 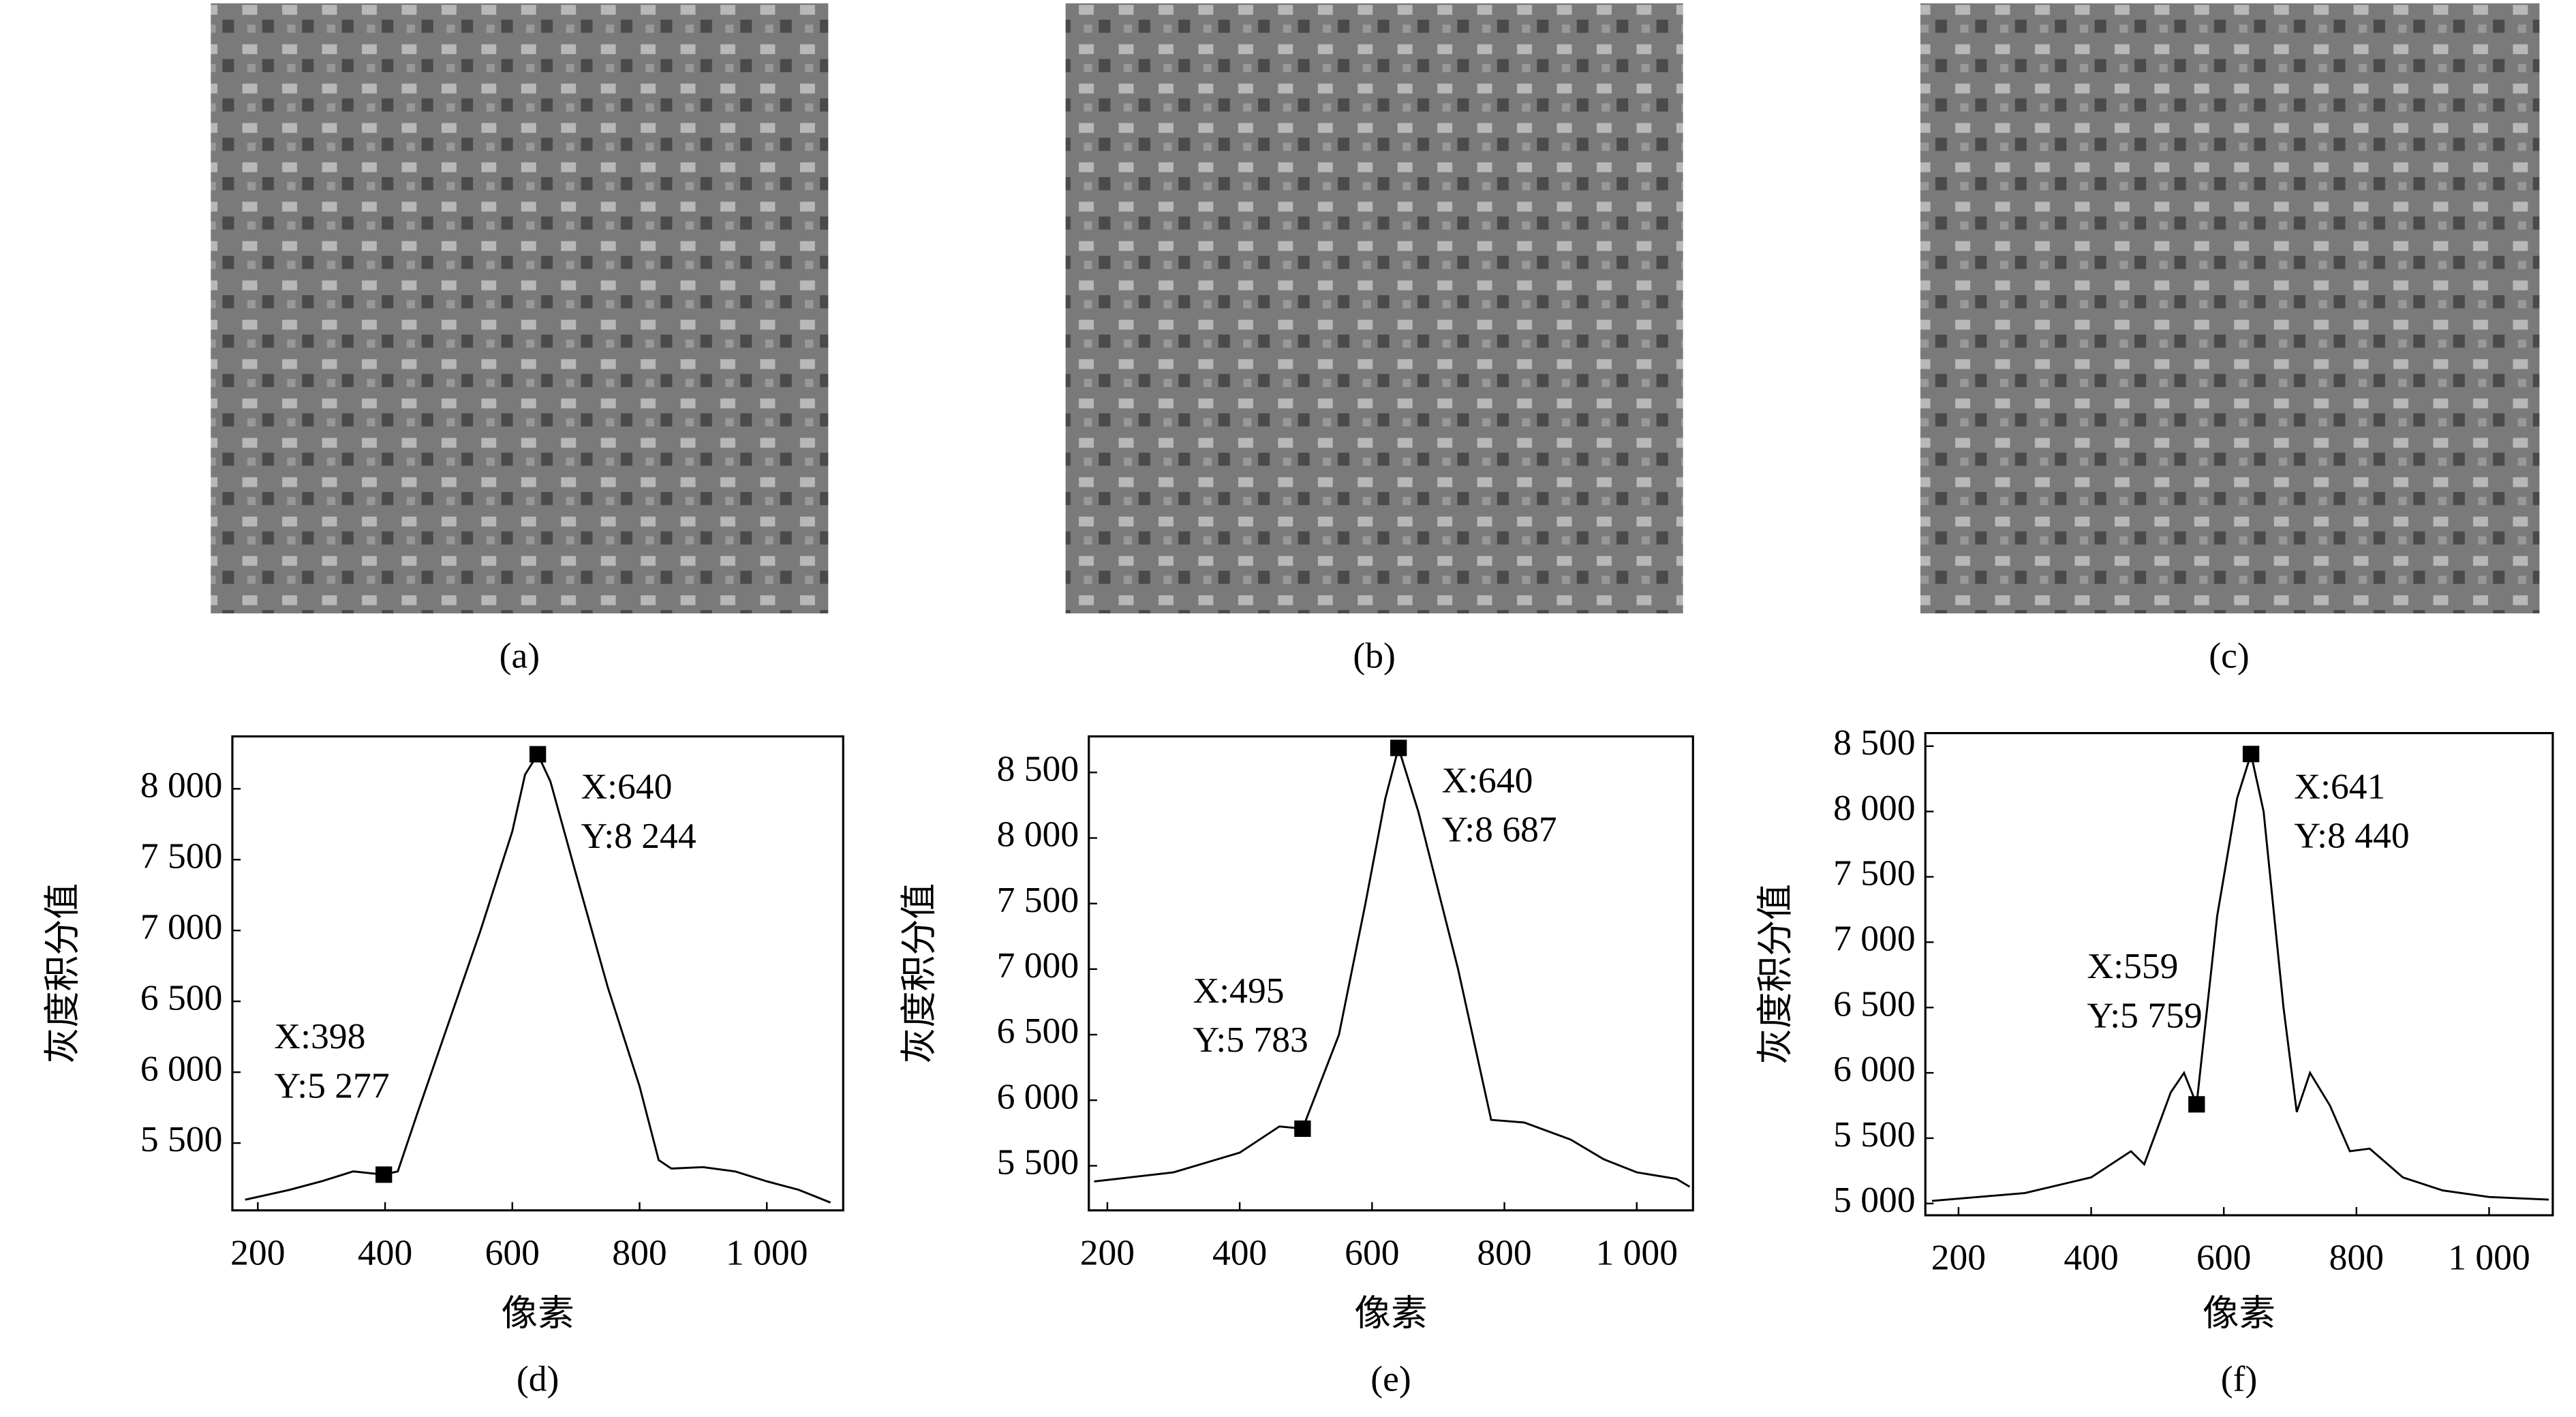 What do you see at coordinates (331, 1086) in the screenshot?
I see `annotation-label: Y:5 277` at bounding box center [331, 1086].